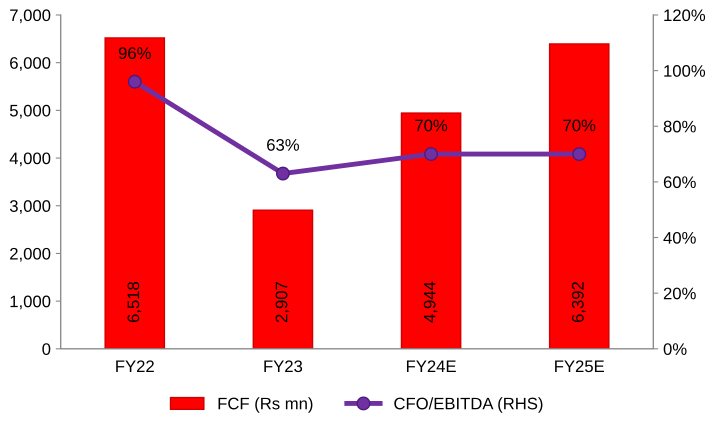 The image size is (714, 428). I want to click on y2-tick-label: 80%, so click(680, 126).